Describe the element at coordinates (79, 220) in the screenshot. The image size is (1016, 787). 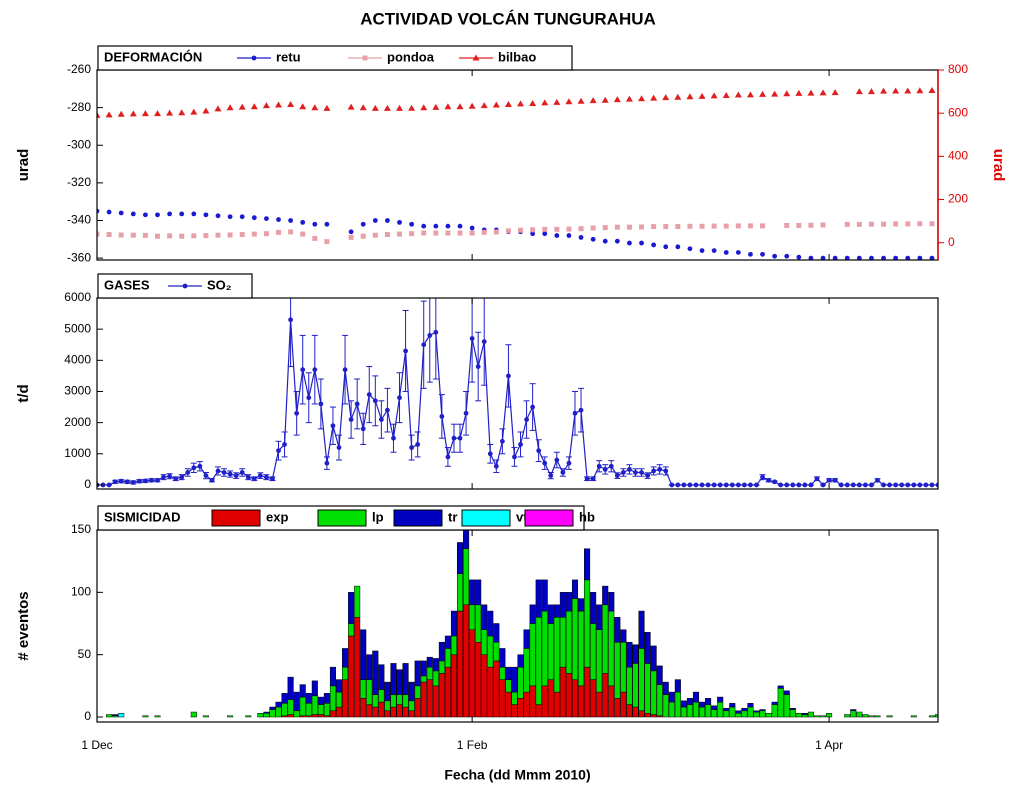
I see `y-tick-label: -340` at that location.